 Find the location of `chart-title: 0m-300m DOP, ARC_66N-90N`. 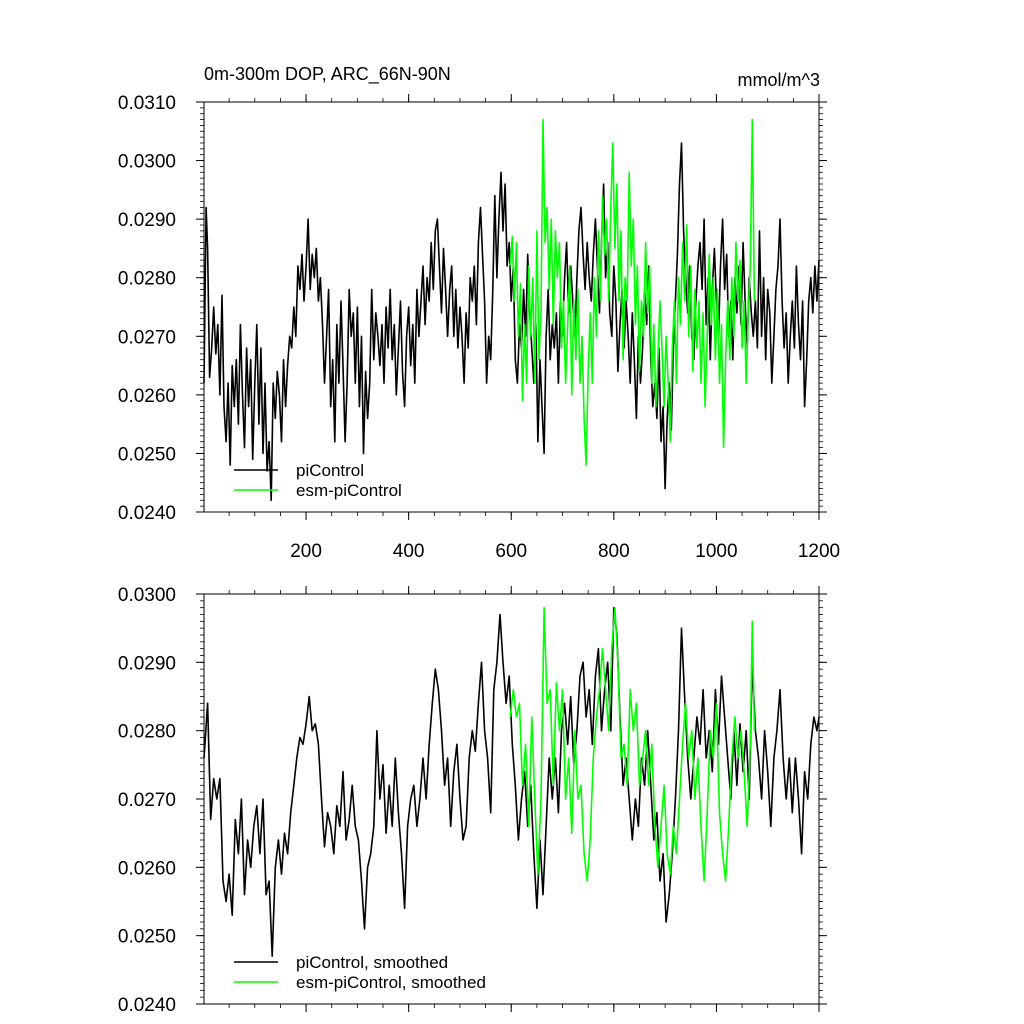

chart-title: 0m-300m DOP, ARC_66N-90N is located at coordinates (327, 74).